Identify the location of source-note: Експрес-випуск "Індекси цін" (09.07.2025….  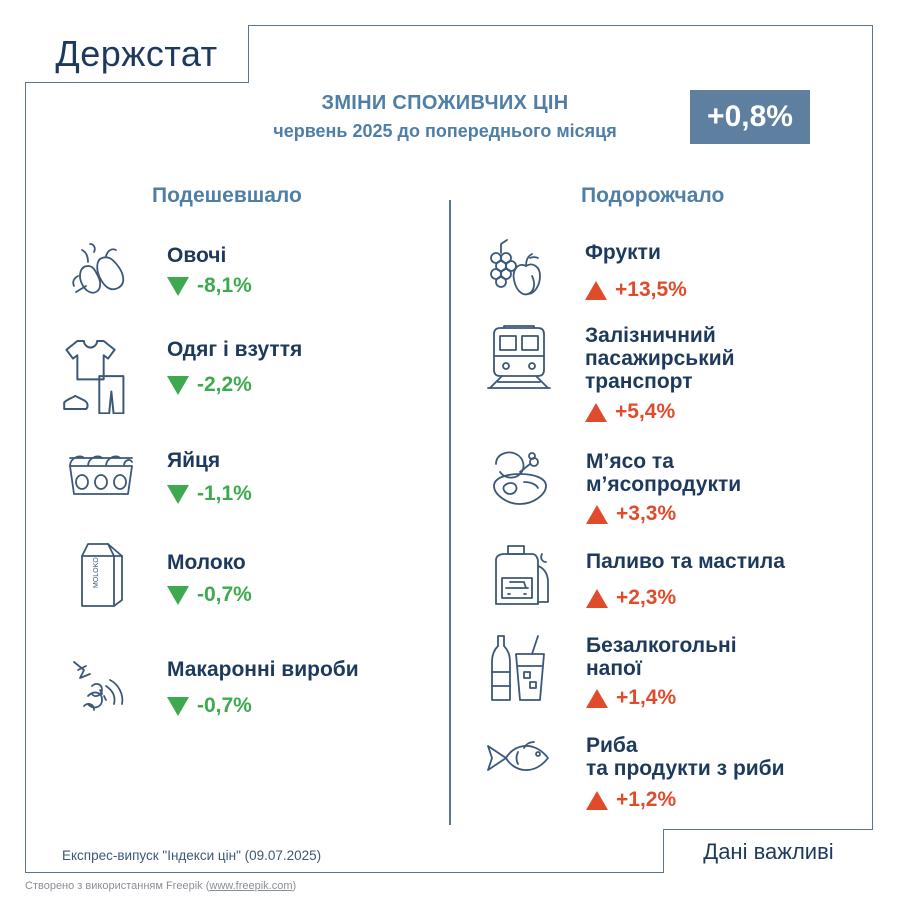
(192, 855).